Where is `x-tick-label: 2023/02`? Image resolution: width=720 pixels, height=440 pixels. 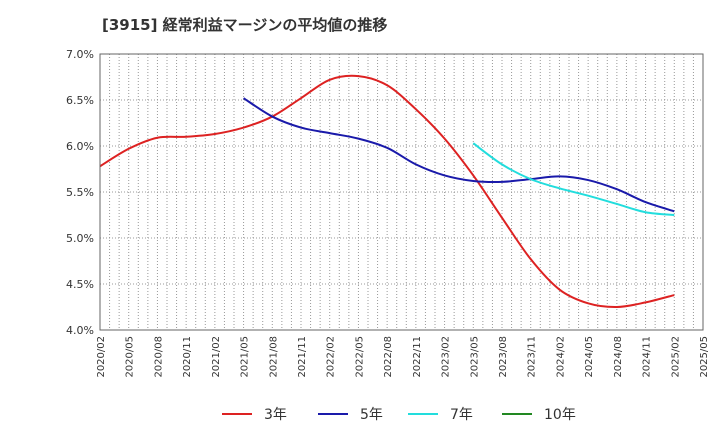 x-tick-label: 2023/02 is located at coordinates (446, 357).